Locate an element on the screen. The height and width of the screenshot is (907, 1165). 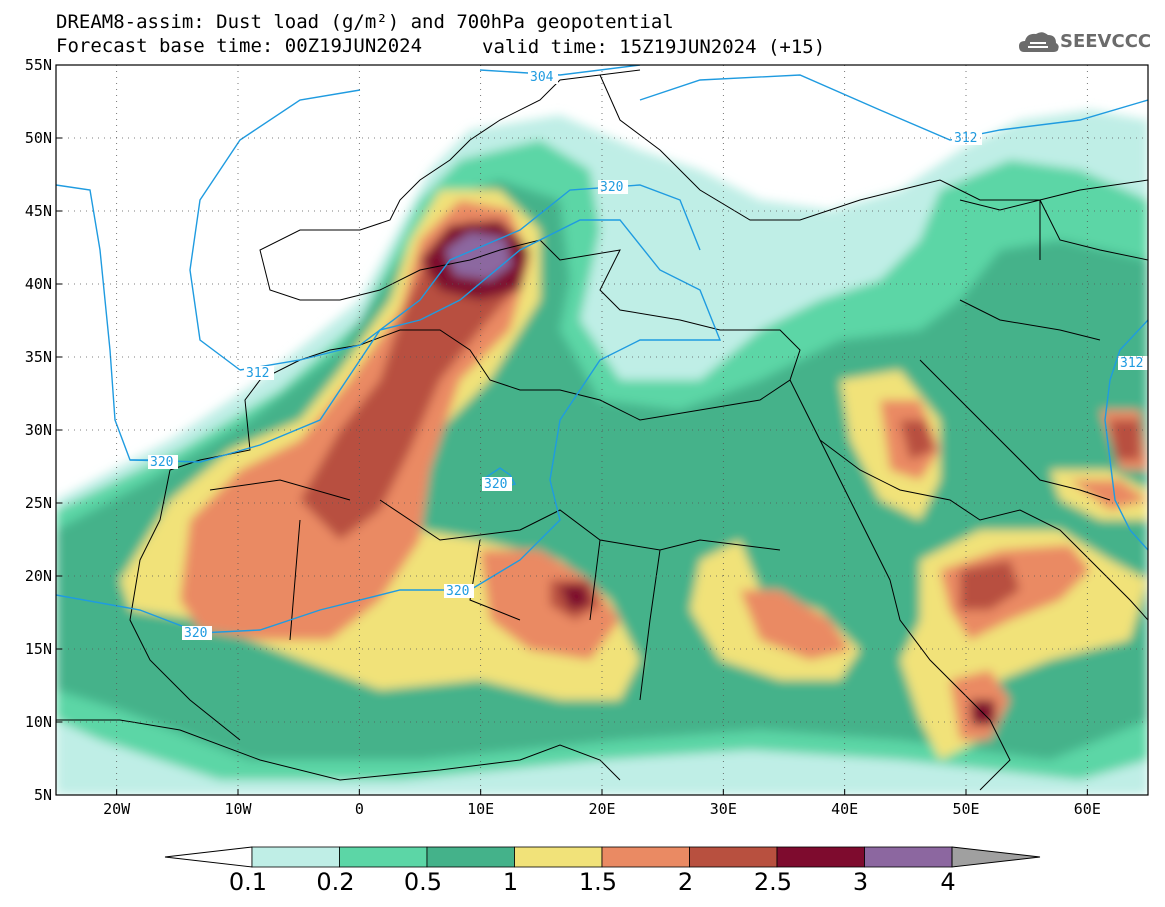
lon-tick-label: 0 is located at coordinates (359, 809).